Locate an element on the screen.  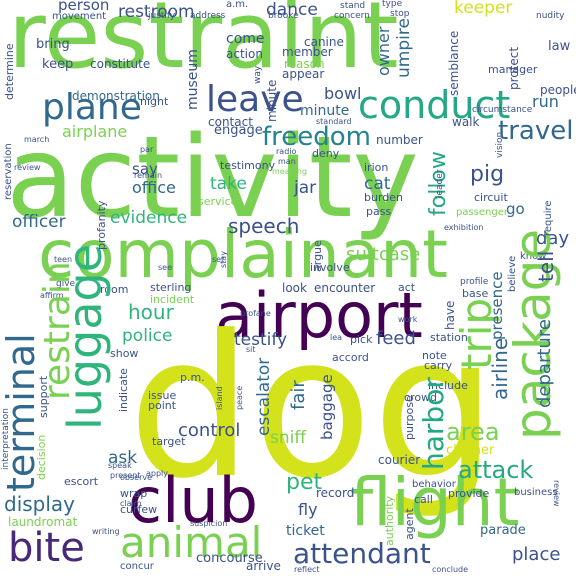
word-give: give is located at coordinates (66, 284).